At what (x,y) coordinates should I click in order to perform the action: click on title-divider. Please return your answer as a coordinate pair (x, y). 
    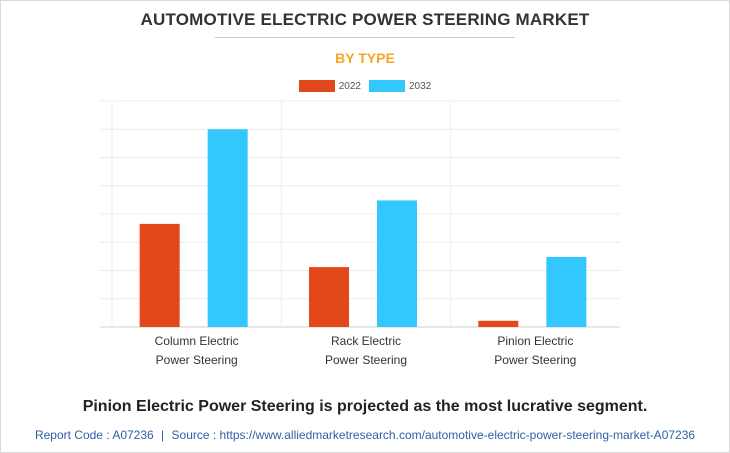
    Looking at the image, I should click on (365, 37).